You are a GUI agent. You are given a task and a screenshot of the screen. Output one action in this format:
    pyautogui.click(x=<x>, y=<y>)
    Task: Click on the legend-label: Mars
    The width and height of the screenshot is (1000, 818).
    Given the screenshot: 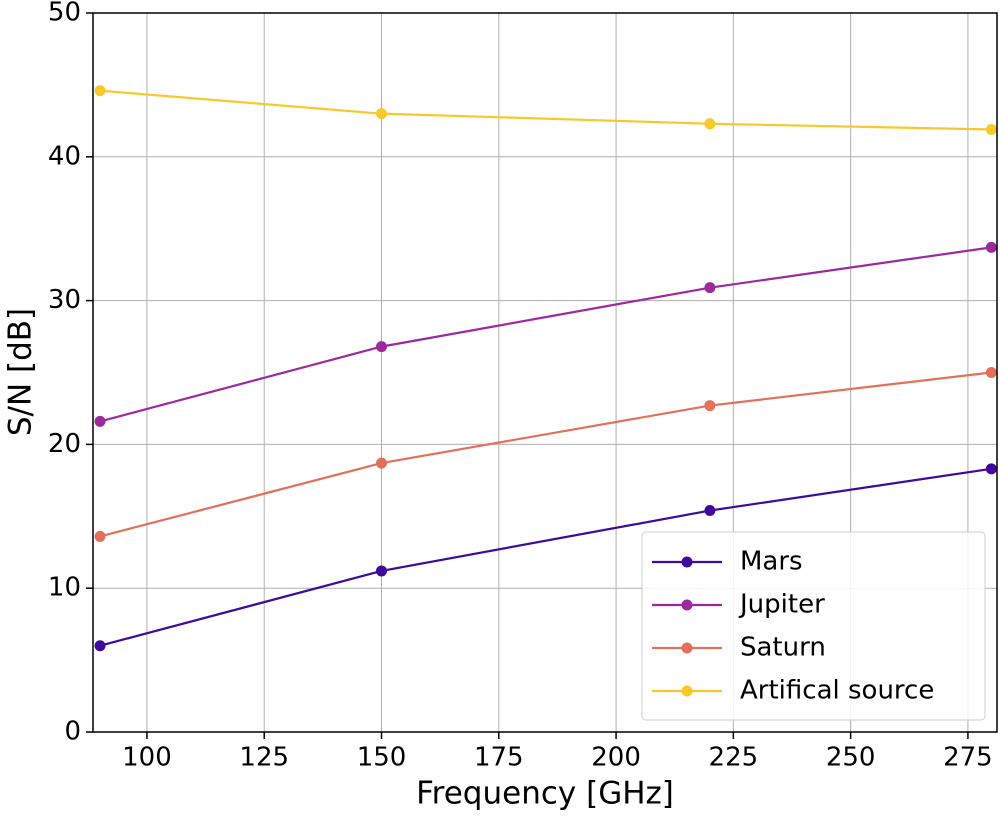 What is the action you would take?
    pyautogui.click(x=771, y=562)
    